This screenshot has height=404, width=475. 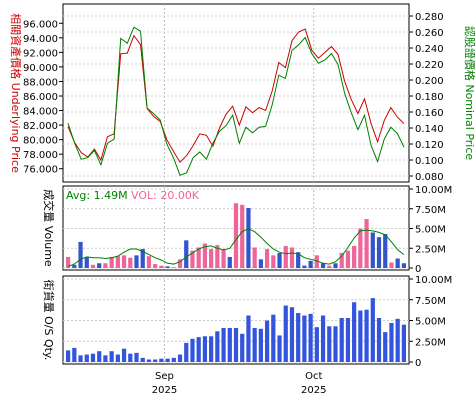 What do you see at coordinates (430, 249) in the screenshot?
I see `volume-tick-3: 2.50M` at bounding box center [430, 249].